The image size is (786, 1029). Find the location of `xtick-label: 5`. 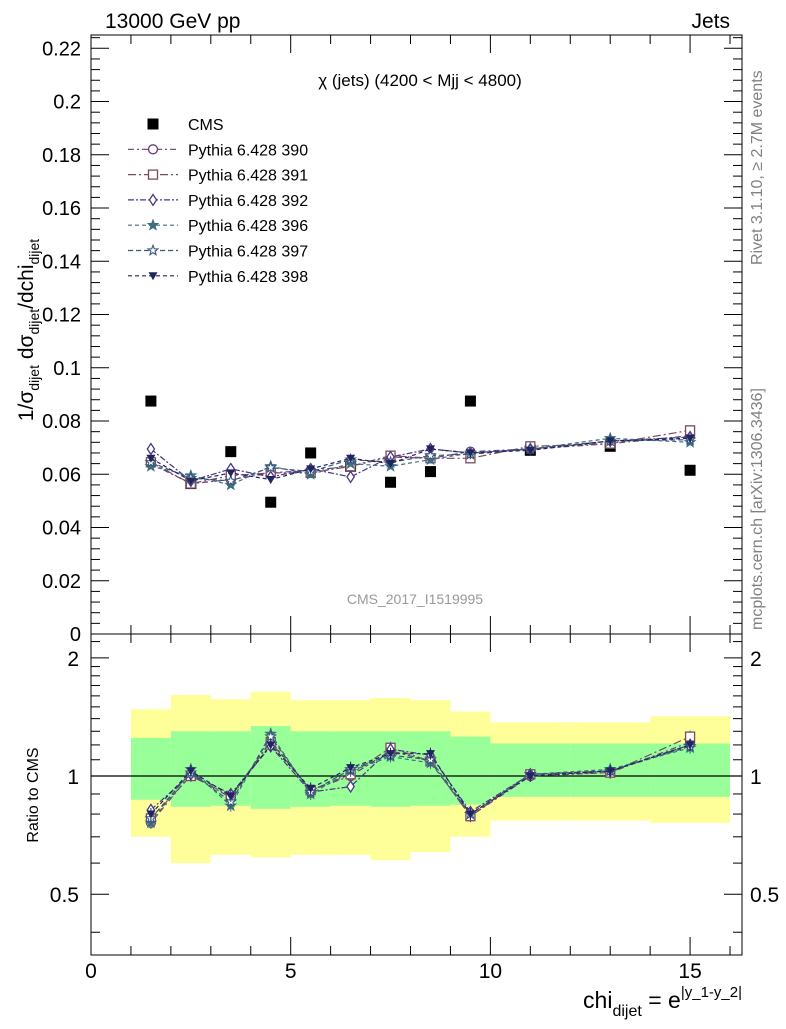

xtick-label: 5 is located at coordinates (291, 971).